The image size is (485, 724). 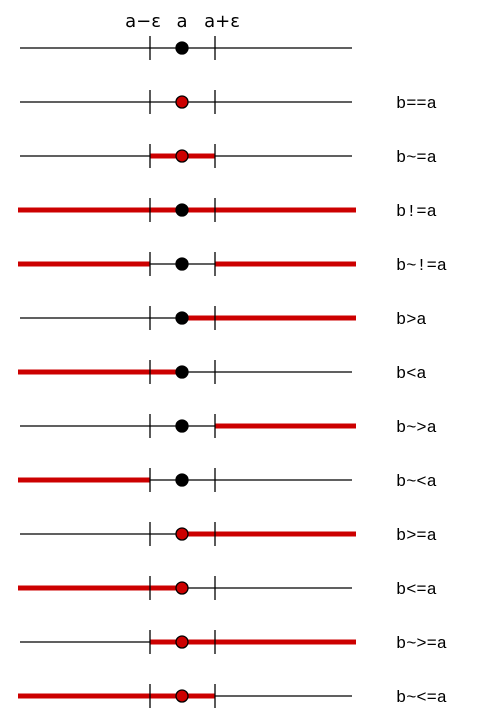 What do you see at coordinates (222, 21) in the screenshot?
I see `header-right-eps-label: a+ε` at bounding box center [222, 21].